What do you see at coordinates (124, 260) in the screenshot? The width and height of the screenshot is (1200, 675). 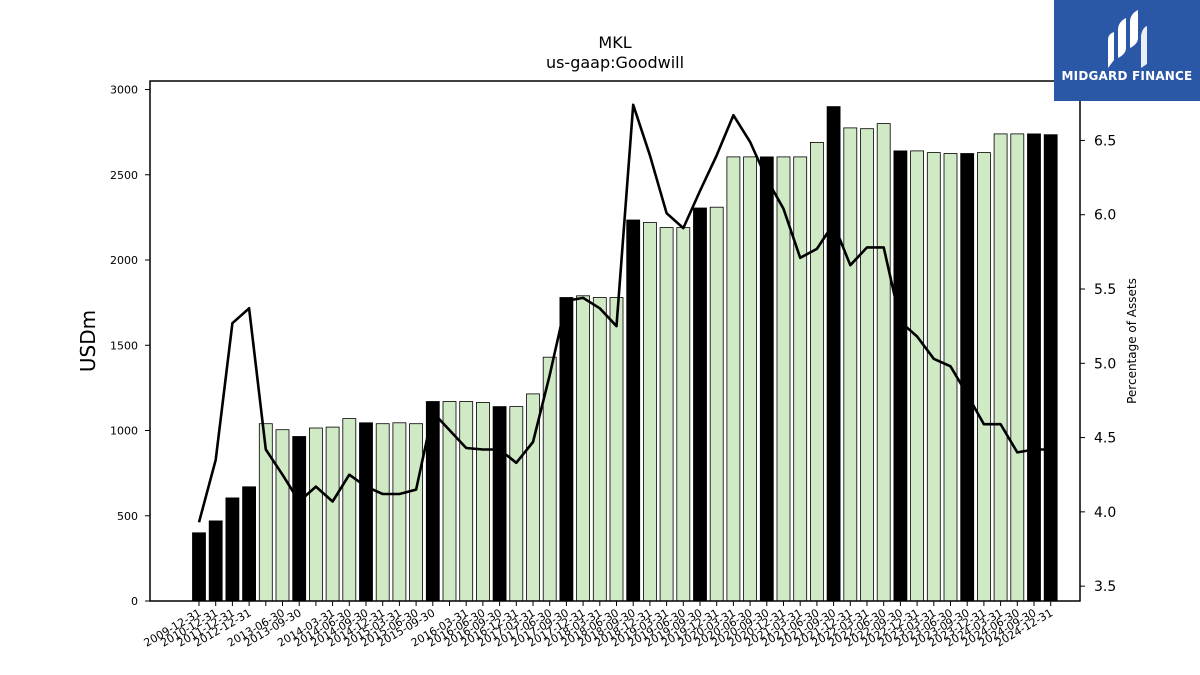 I see `y-tick-label: 2000` at bounding box center [124, 260].